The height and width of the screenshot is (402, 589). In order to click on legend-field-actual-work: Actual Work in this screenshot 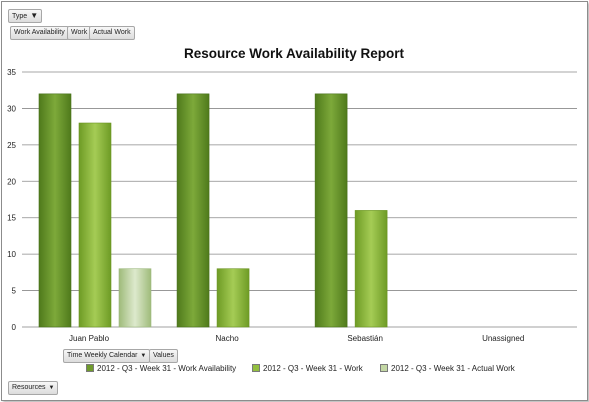, I will do `click(112, 33)`.